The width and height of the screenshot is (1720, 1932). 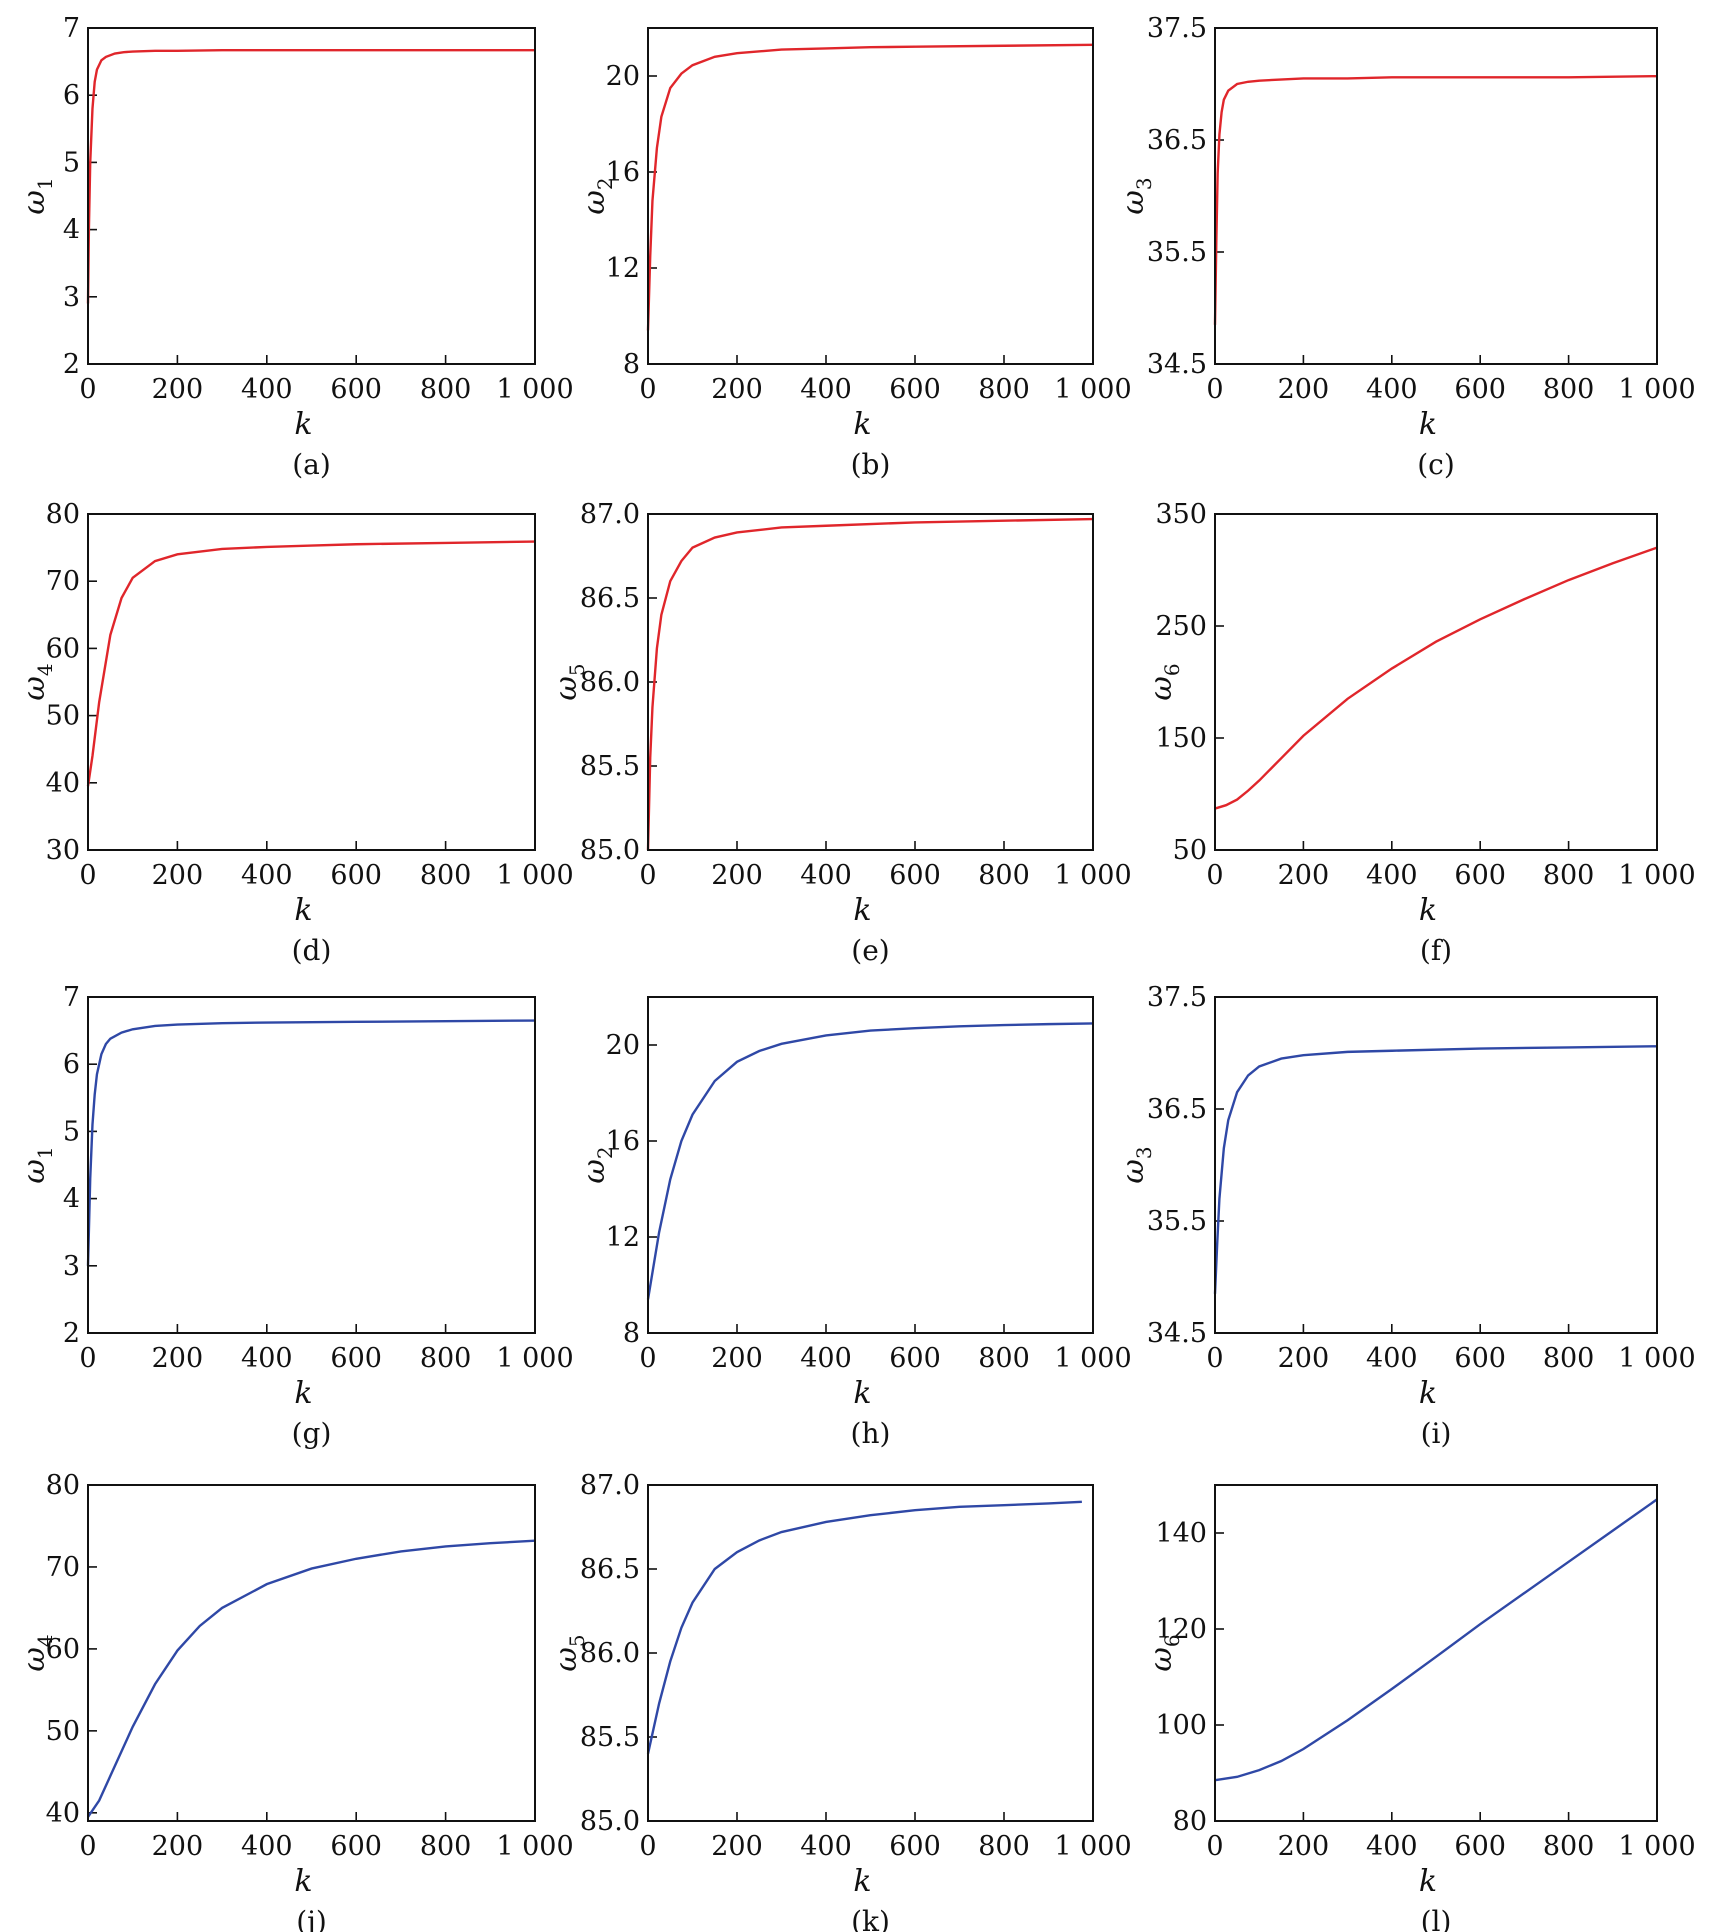 I want to click on x-tick-label-c-0: 0, so click(x=1214, y=389).